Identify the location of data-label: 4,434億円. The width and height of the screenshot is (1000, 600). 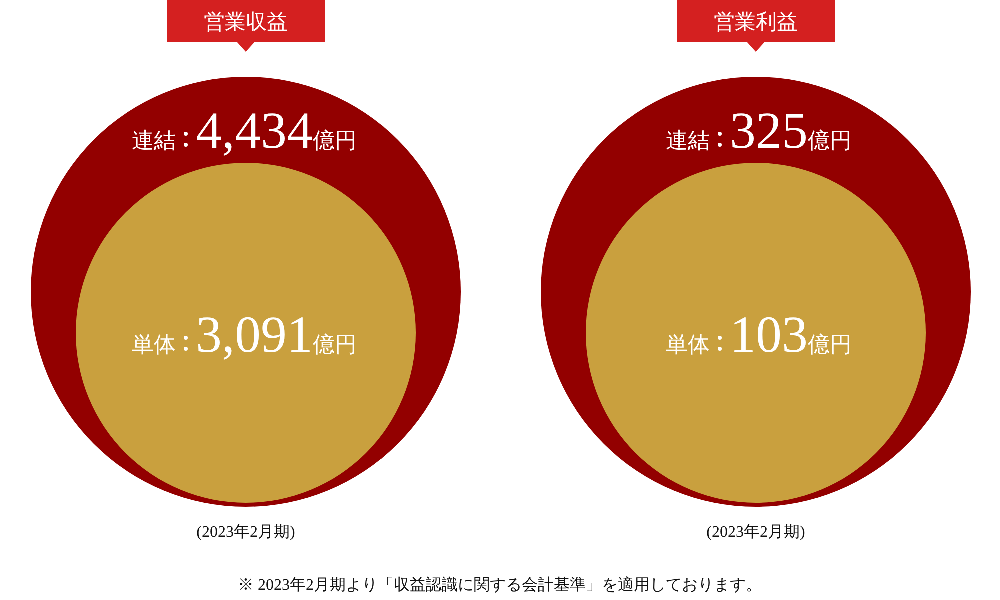
(276, 131).